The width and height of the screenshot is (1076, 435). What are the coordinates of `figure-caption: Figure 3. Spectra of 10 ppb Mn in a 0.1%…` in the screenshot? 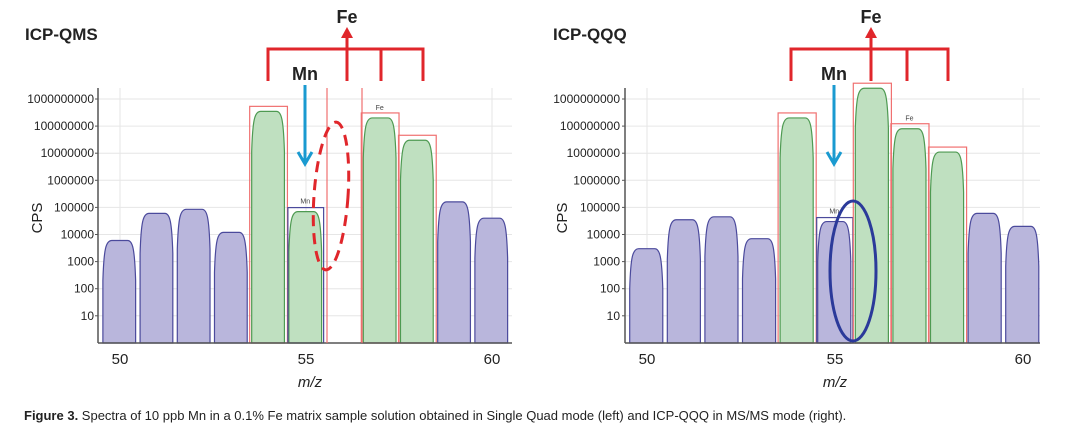 It's located at (435, 415).